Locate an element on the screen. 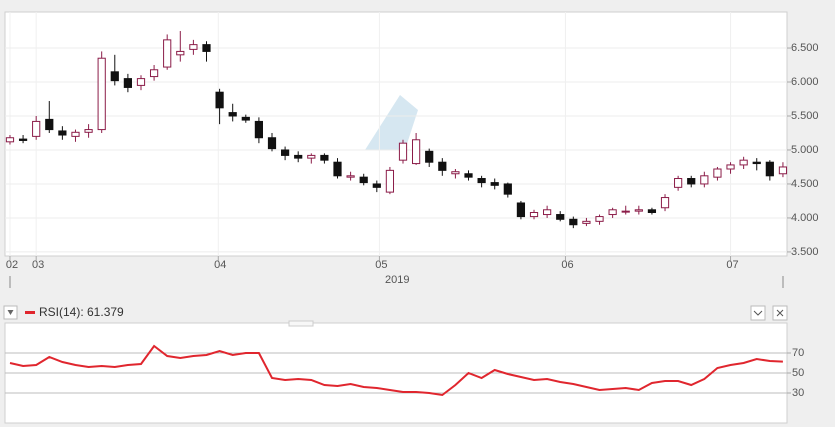 The image size is (835, 427). y-tick-label: 70 is located at coordinates (798, 353).